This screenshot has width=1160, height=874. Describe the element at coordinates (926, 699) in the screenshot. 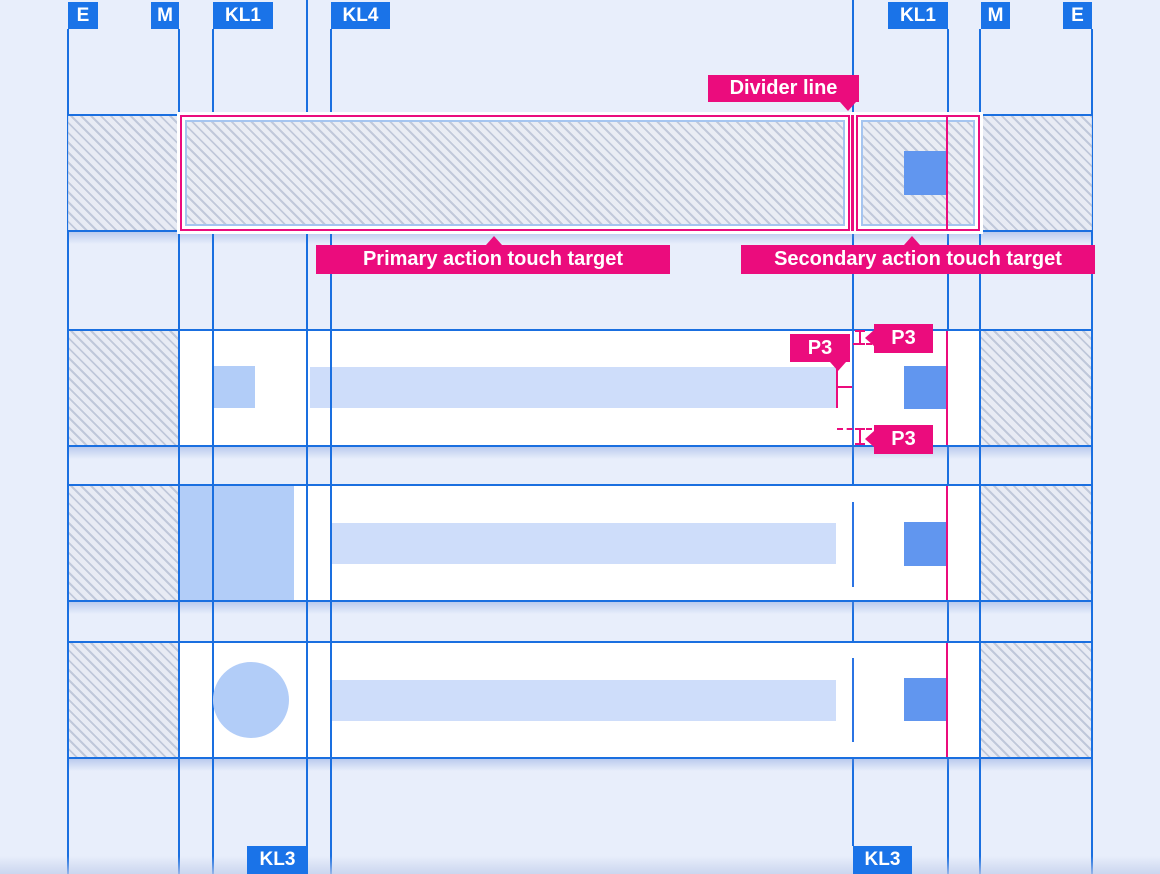

I see `row3-secondary-action-icon` at that location.